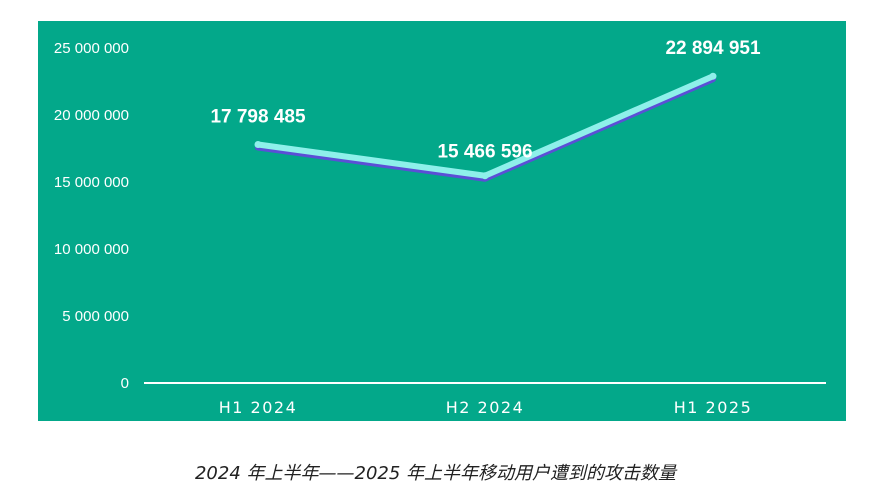 This screenshot has width=871, height=496. Describe the element at coordinates (484, 152) in the screenshot. I see `data-label: 15 466 596` at that location.